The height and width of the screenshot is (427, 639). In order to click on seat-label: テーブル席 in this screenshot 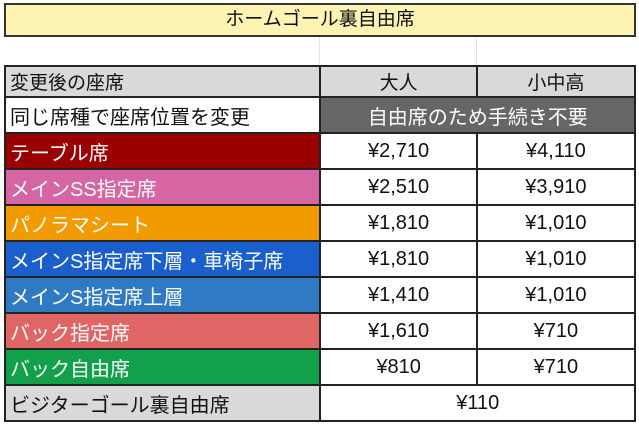, I will do `click(162, 151)`.